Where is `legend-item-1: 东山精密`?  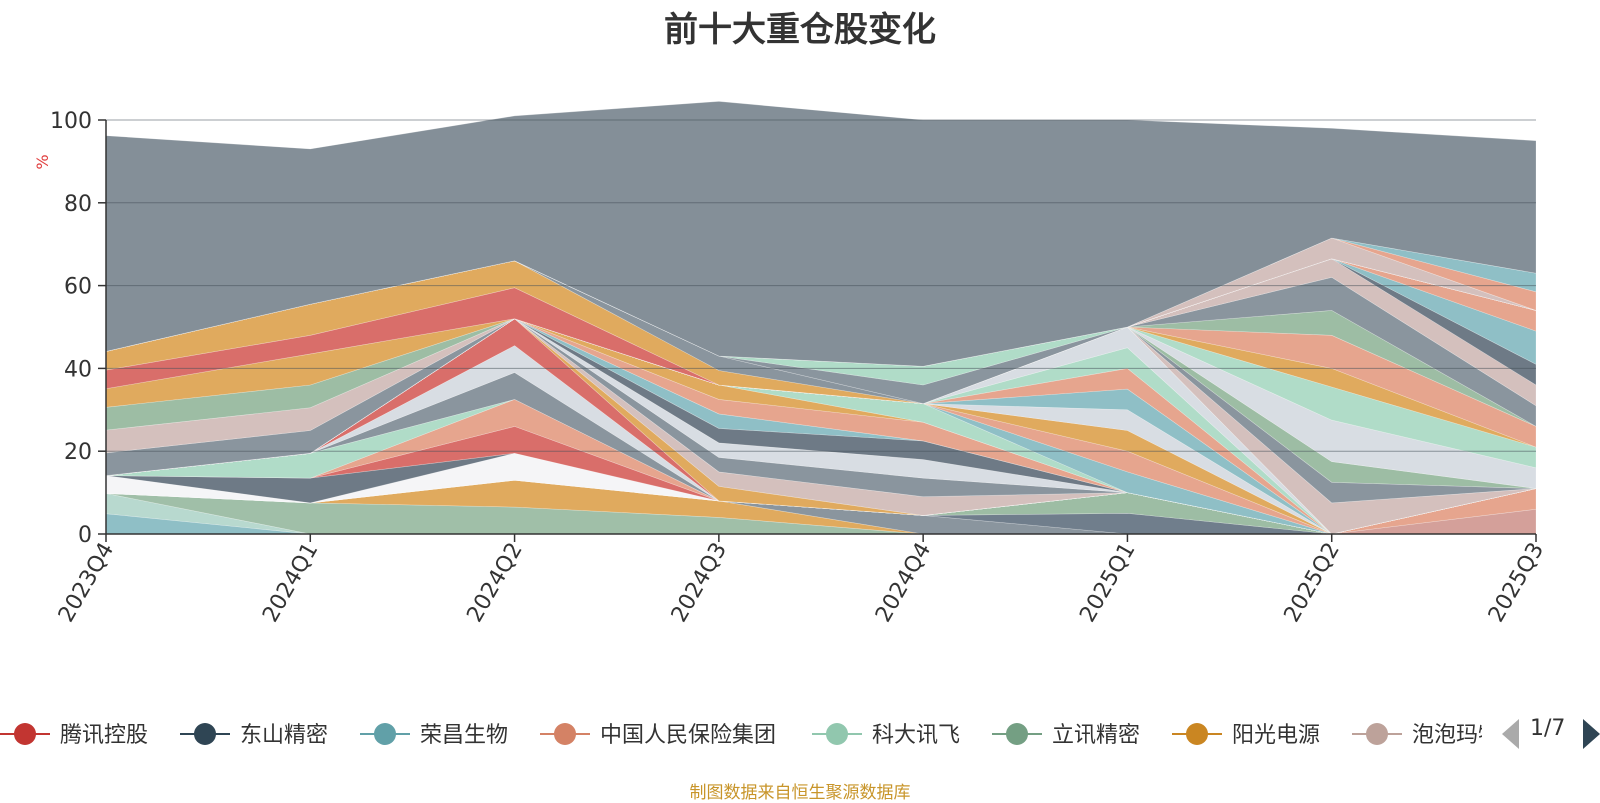
legend-item-1: 东山精密 is located at coordinates (254, 735).